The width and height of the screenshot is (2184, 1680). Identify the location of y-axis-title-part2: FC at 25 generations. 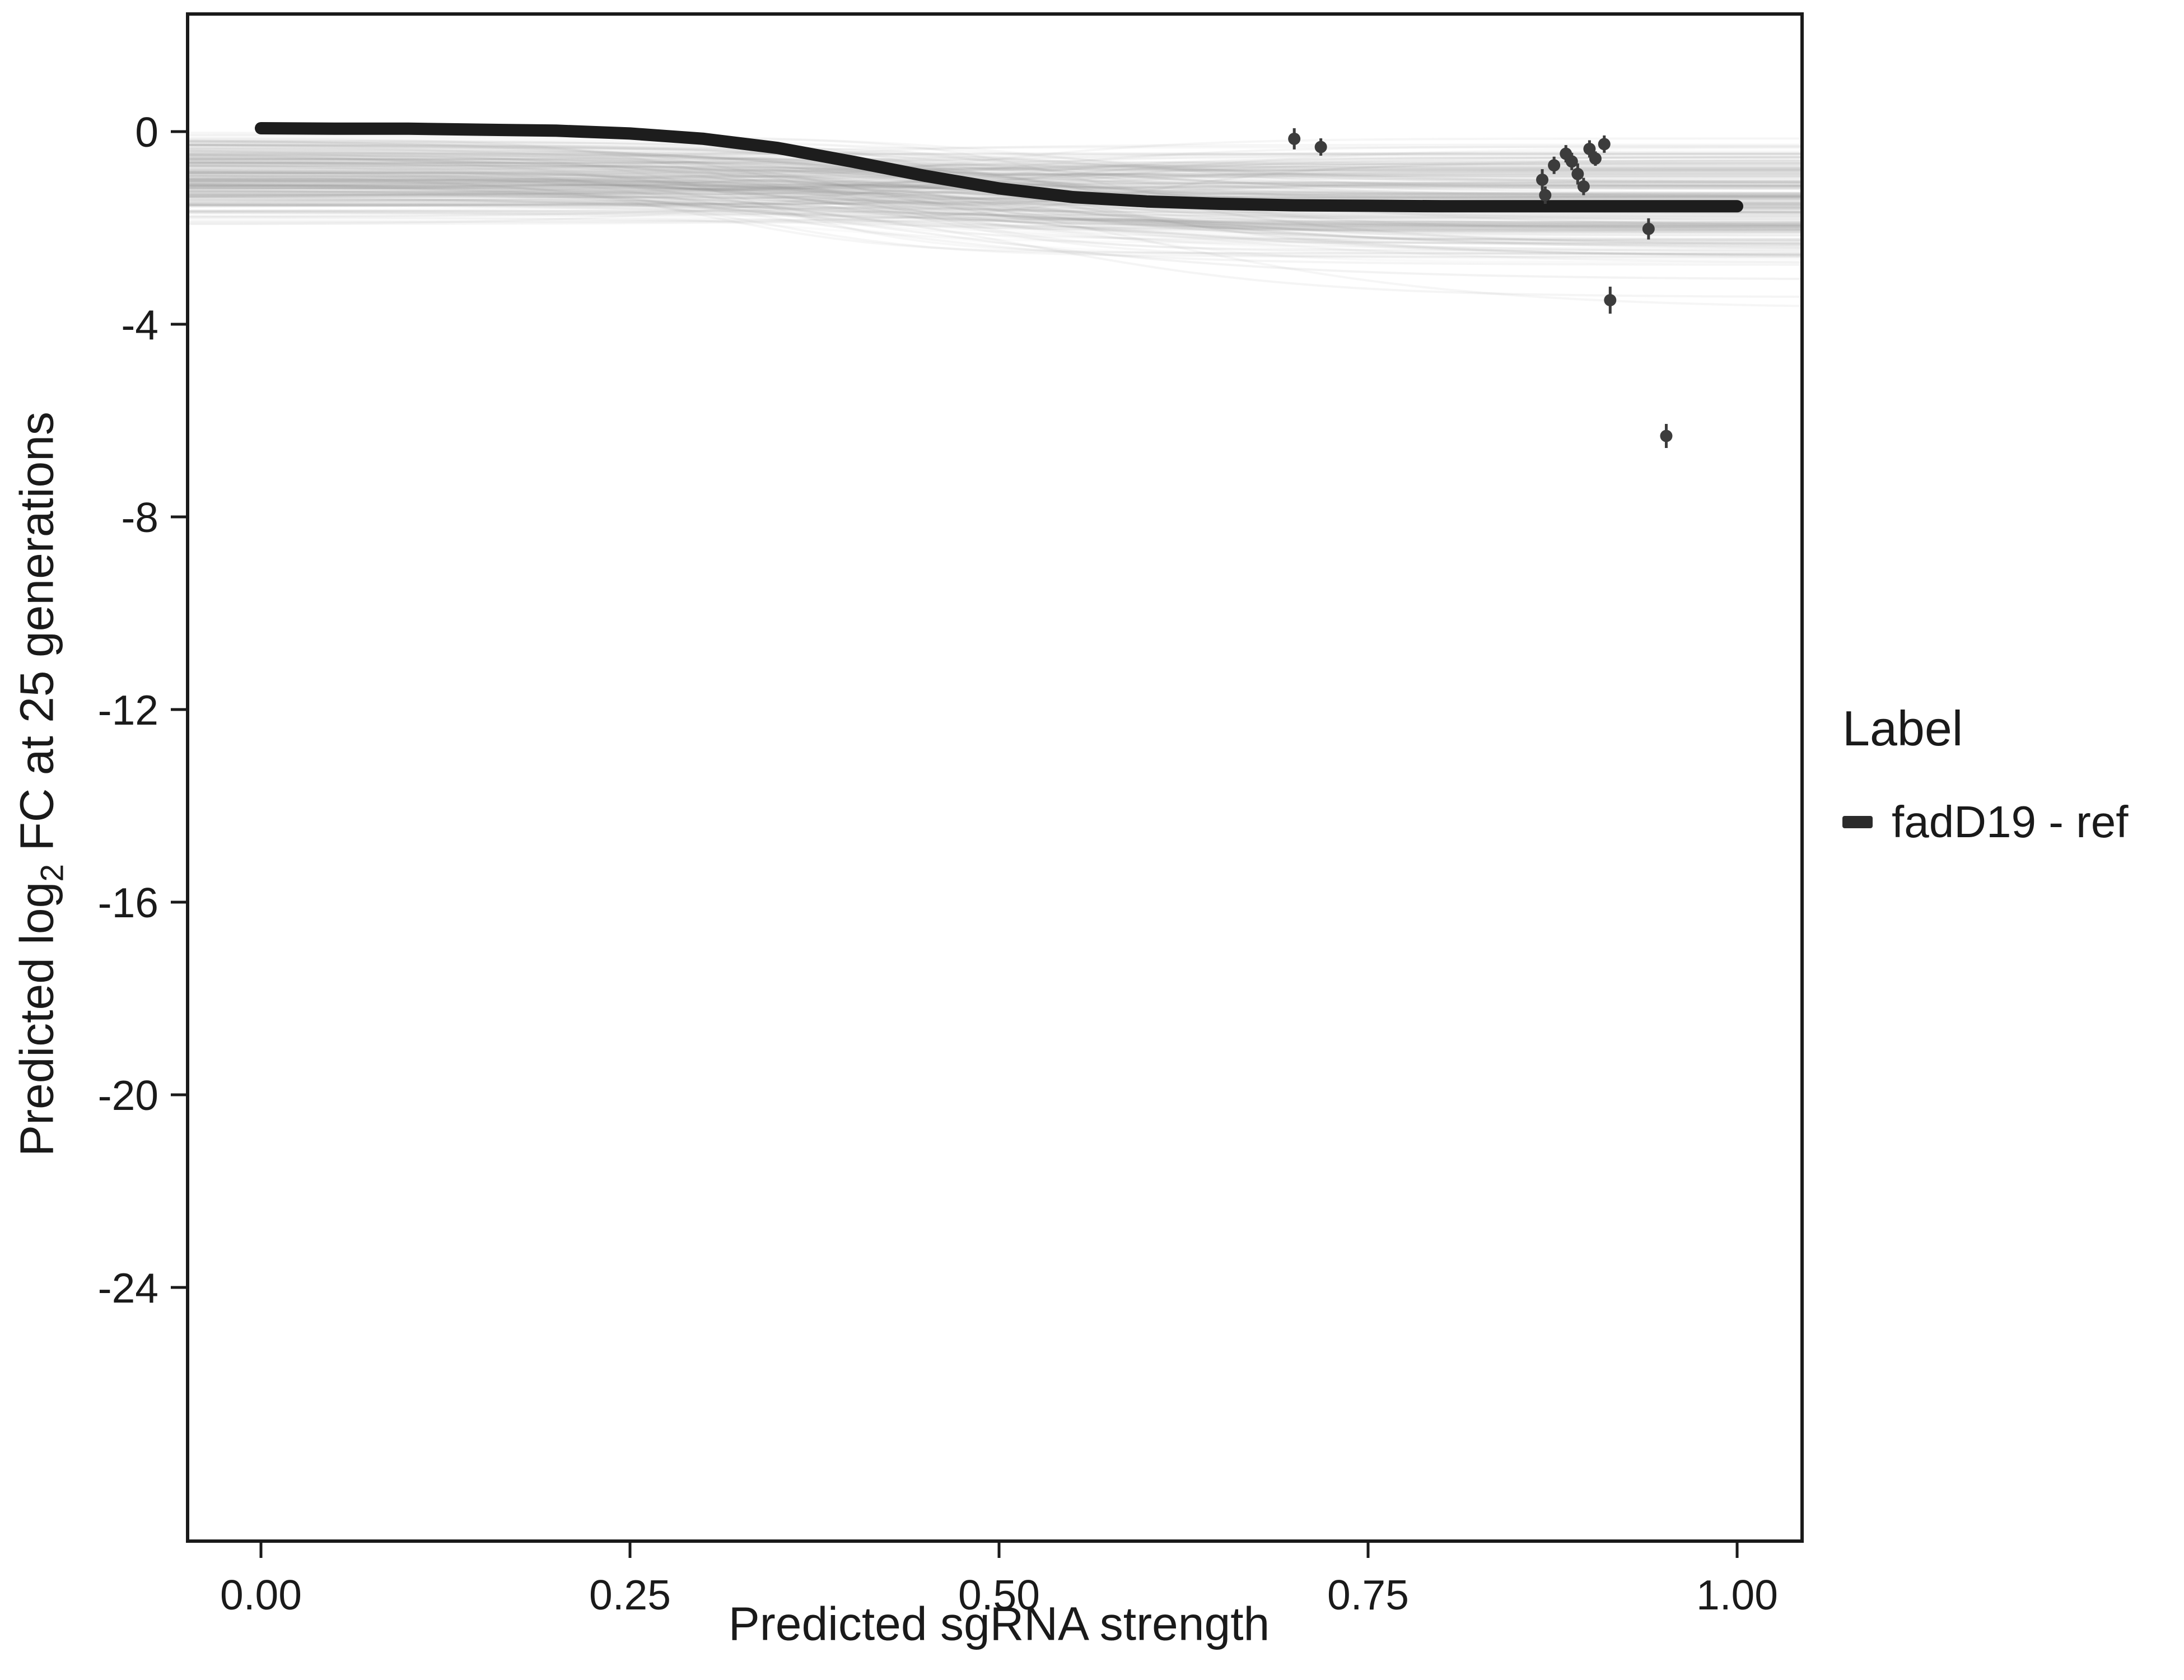
(37, 638).